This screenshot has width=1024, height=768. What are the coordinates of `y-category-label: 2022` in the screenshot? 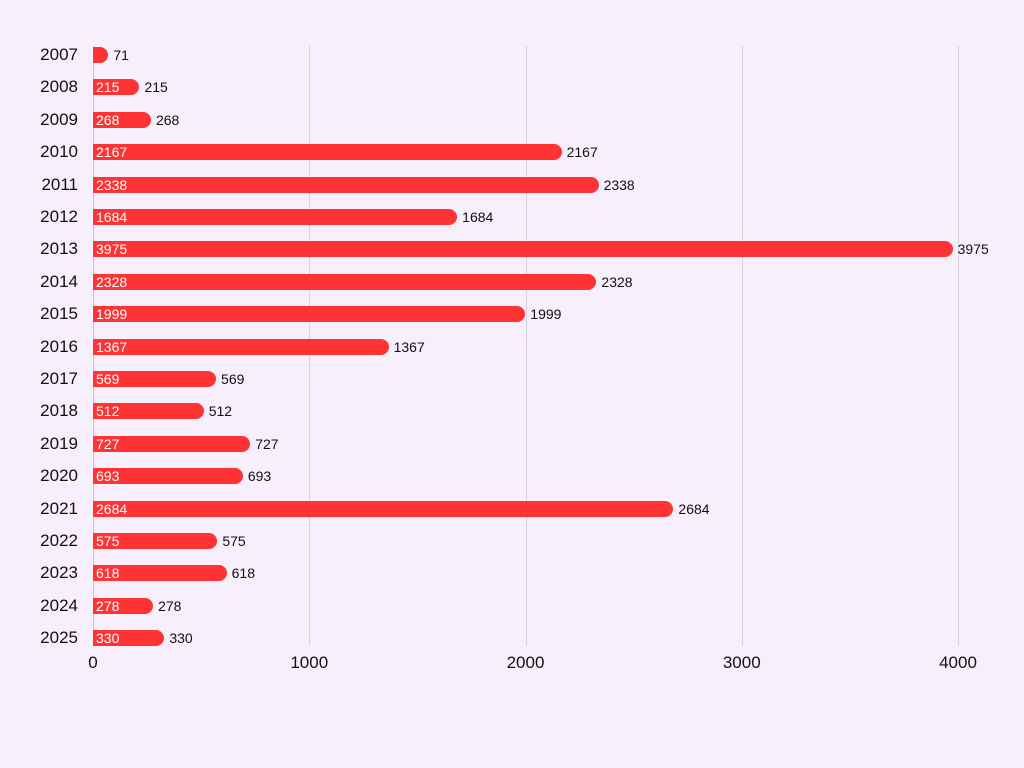 It's located at (59, 540).